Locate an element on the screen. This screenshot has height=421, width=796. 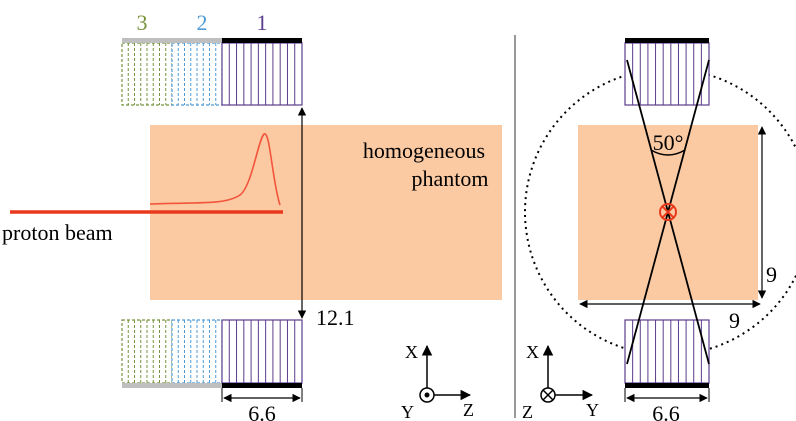
detectors-right is located at coordinates (667, 213).